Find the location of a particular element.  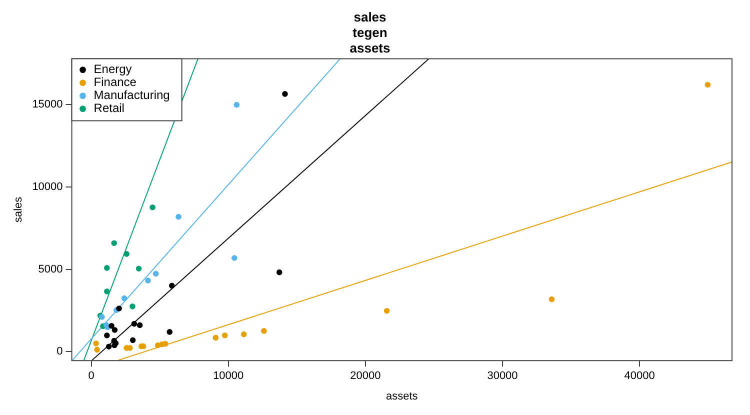

x-tick-label: 10000 is located at coordinates (228, 376).